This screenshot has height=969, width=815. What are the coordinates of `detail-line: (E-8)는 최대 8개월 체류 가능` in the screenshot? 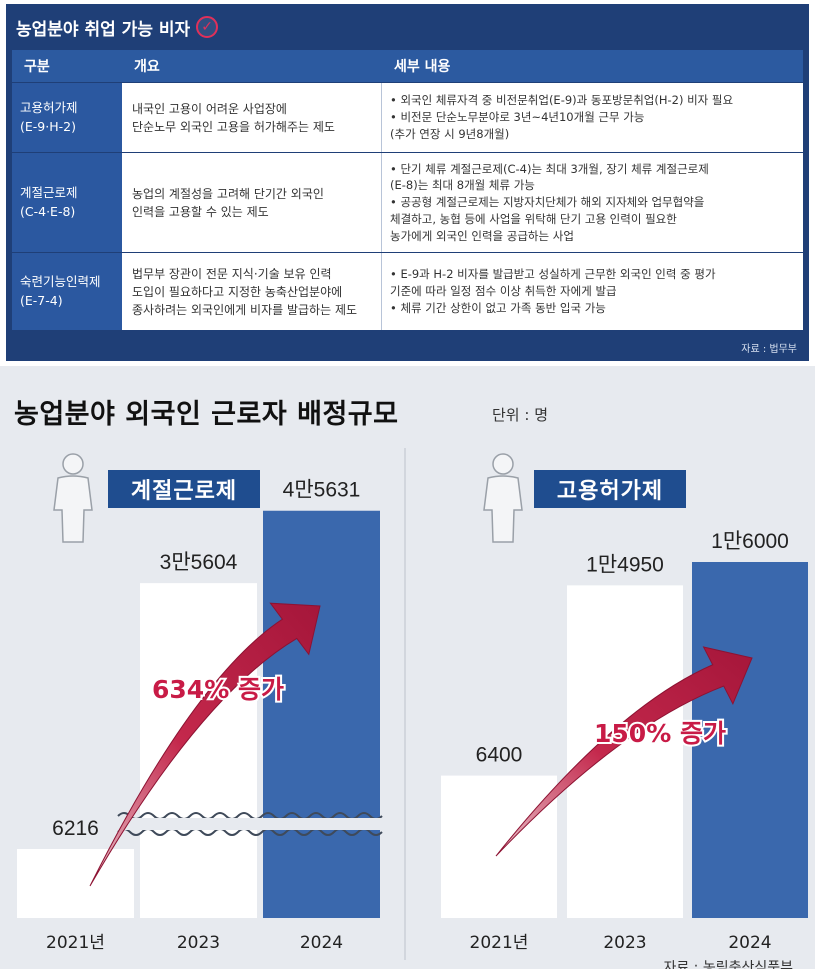 It's located at (462, 185).